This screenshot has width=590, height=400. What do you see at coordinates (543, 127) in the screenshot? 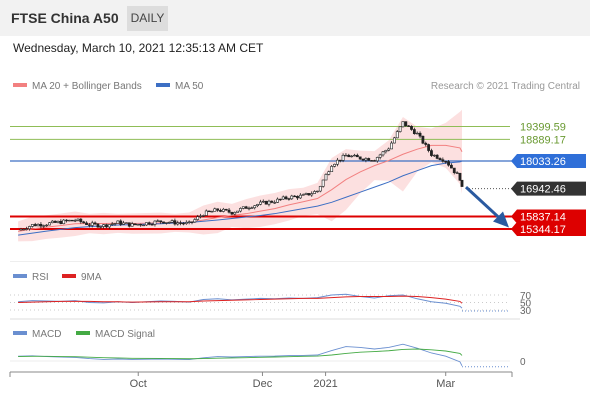
I see `resistance-label: 19399.59` at bounding box center [543, 127].